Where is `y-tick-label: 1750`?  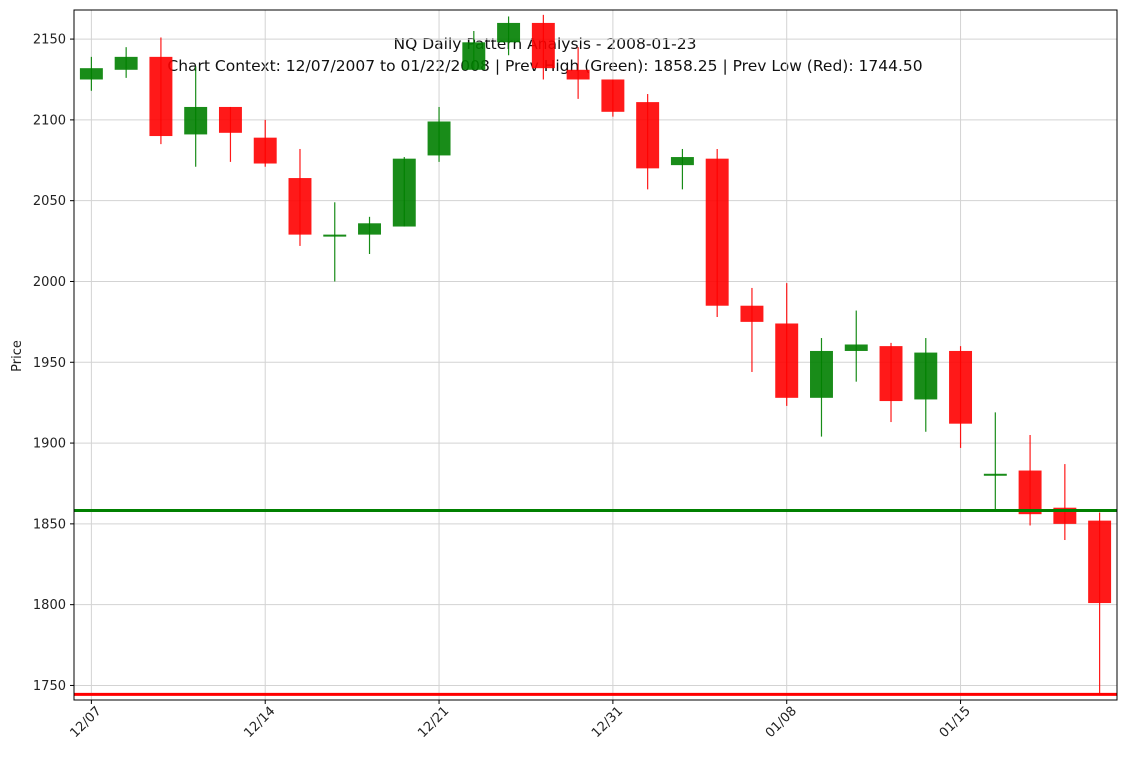 y-tick-label: 1750 is located at coordinates (49, 686).